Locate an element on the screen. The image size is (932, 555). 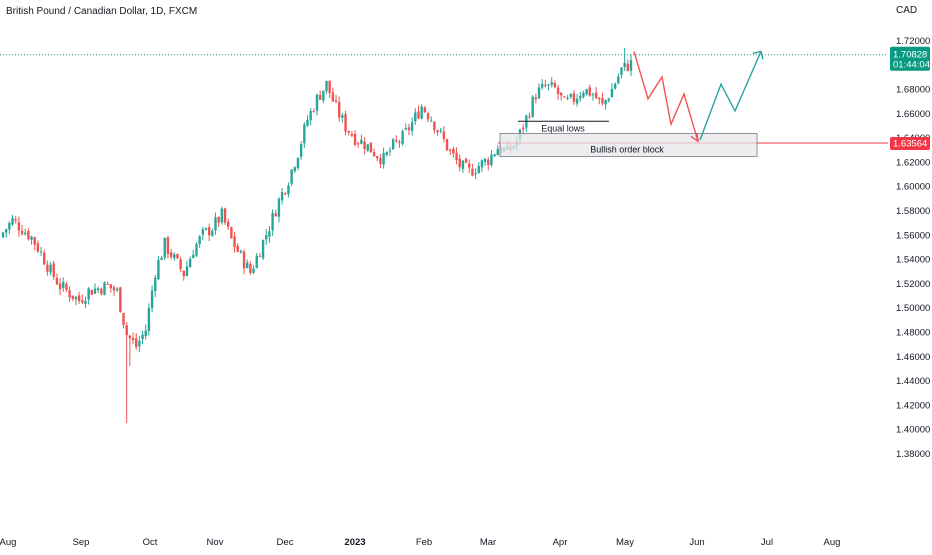
y-tick-label: 1.66000 is located at coordinates (913, 114).